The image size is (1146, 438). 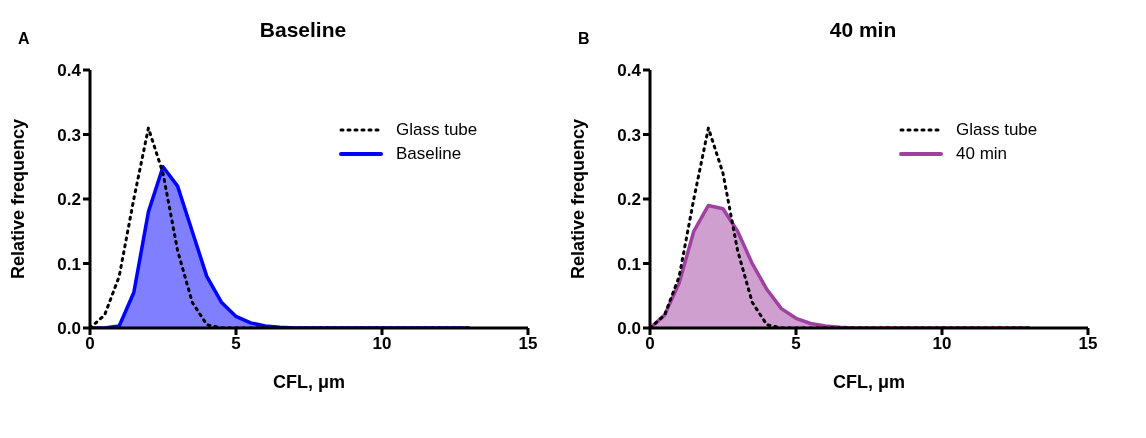 What do you see at coordinates (584, 39) in the screenshot?
I see `text: B` at bounding box center [584, 39].